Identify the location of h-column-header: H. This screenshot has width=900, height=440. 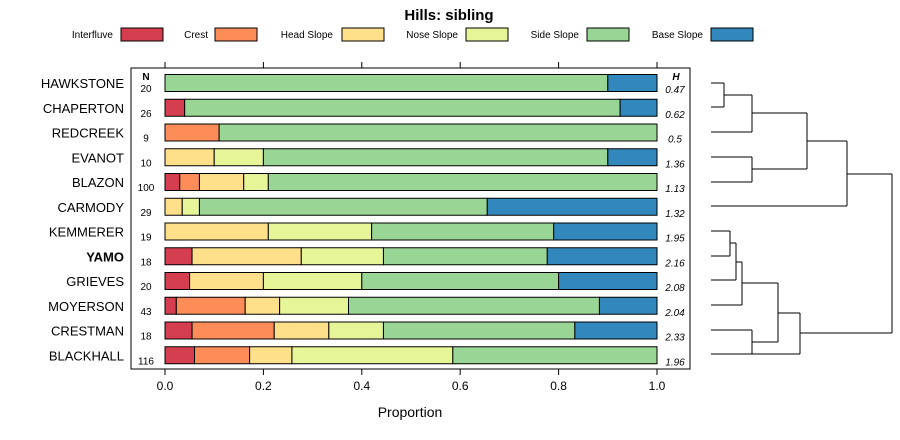
(676, 77).